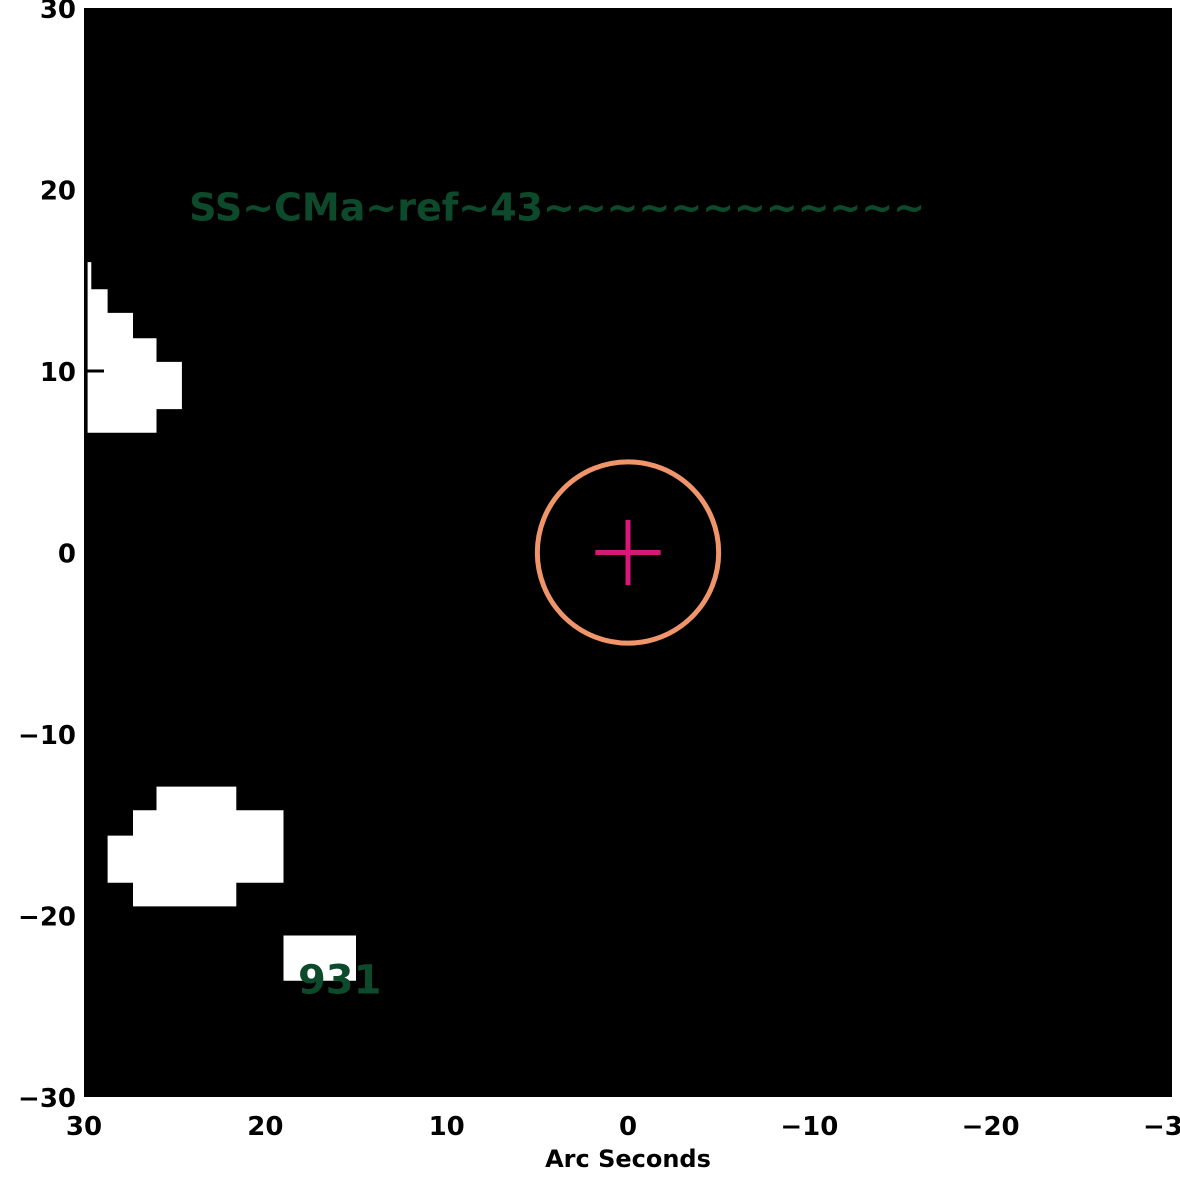 Image resolution: width=1180 pixels, height=1180 pixels. I want to click on x-tick-label: 20, so click(265, 1127).